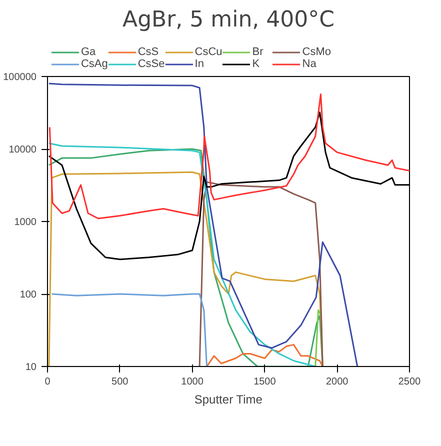  I want to click on x-tick-label: 1000, so click(192, 382).